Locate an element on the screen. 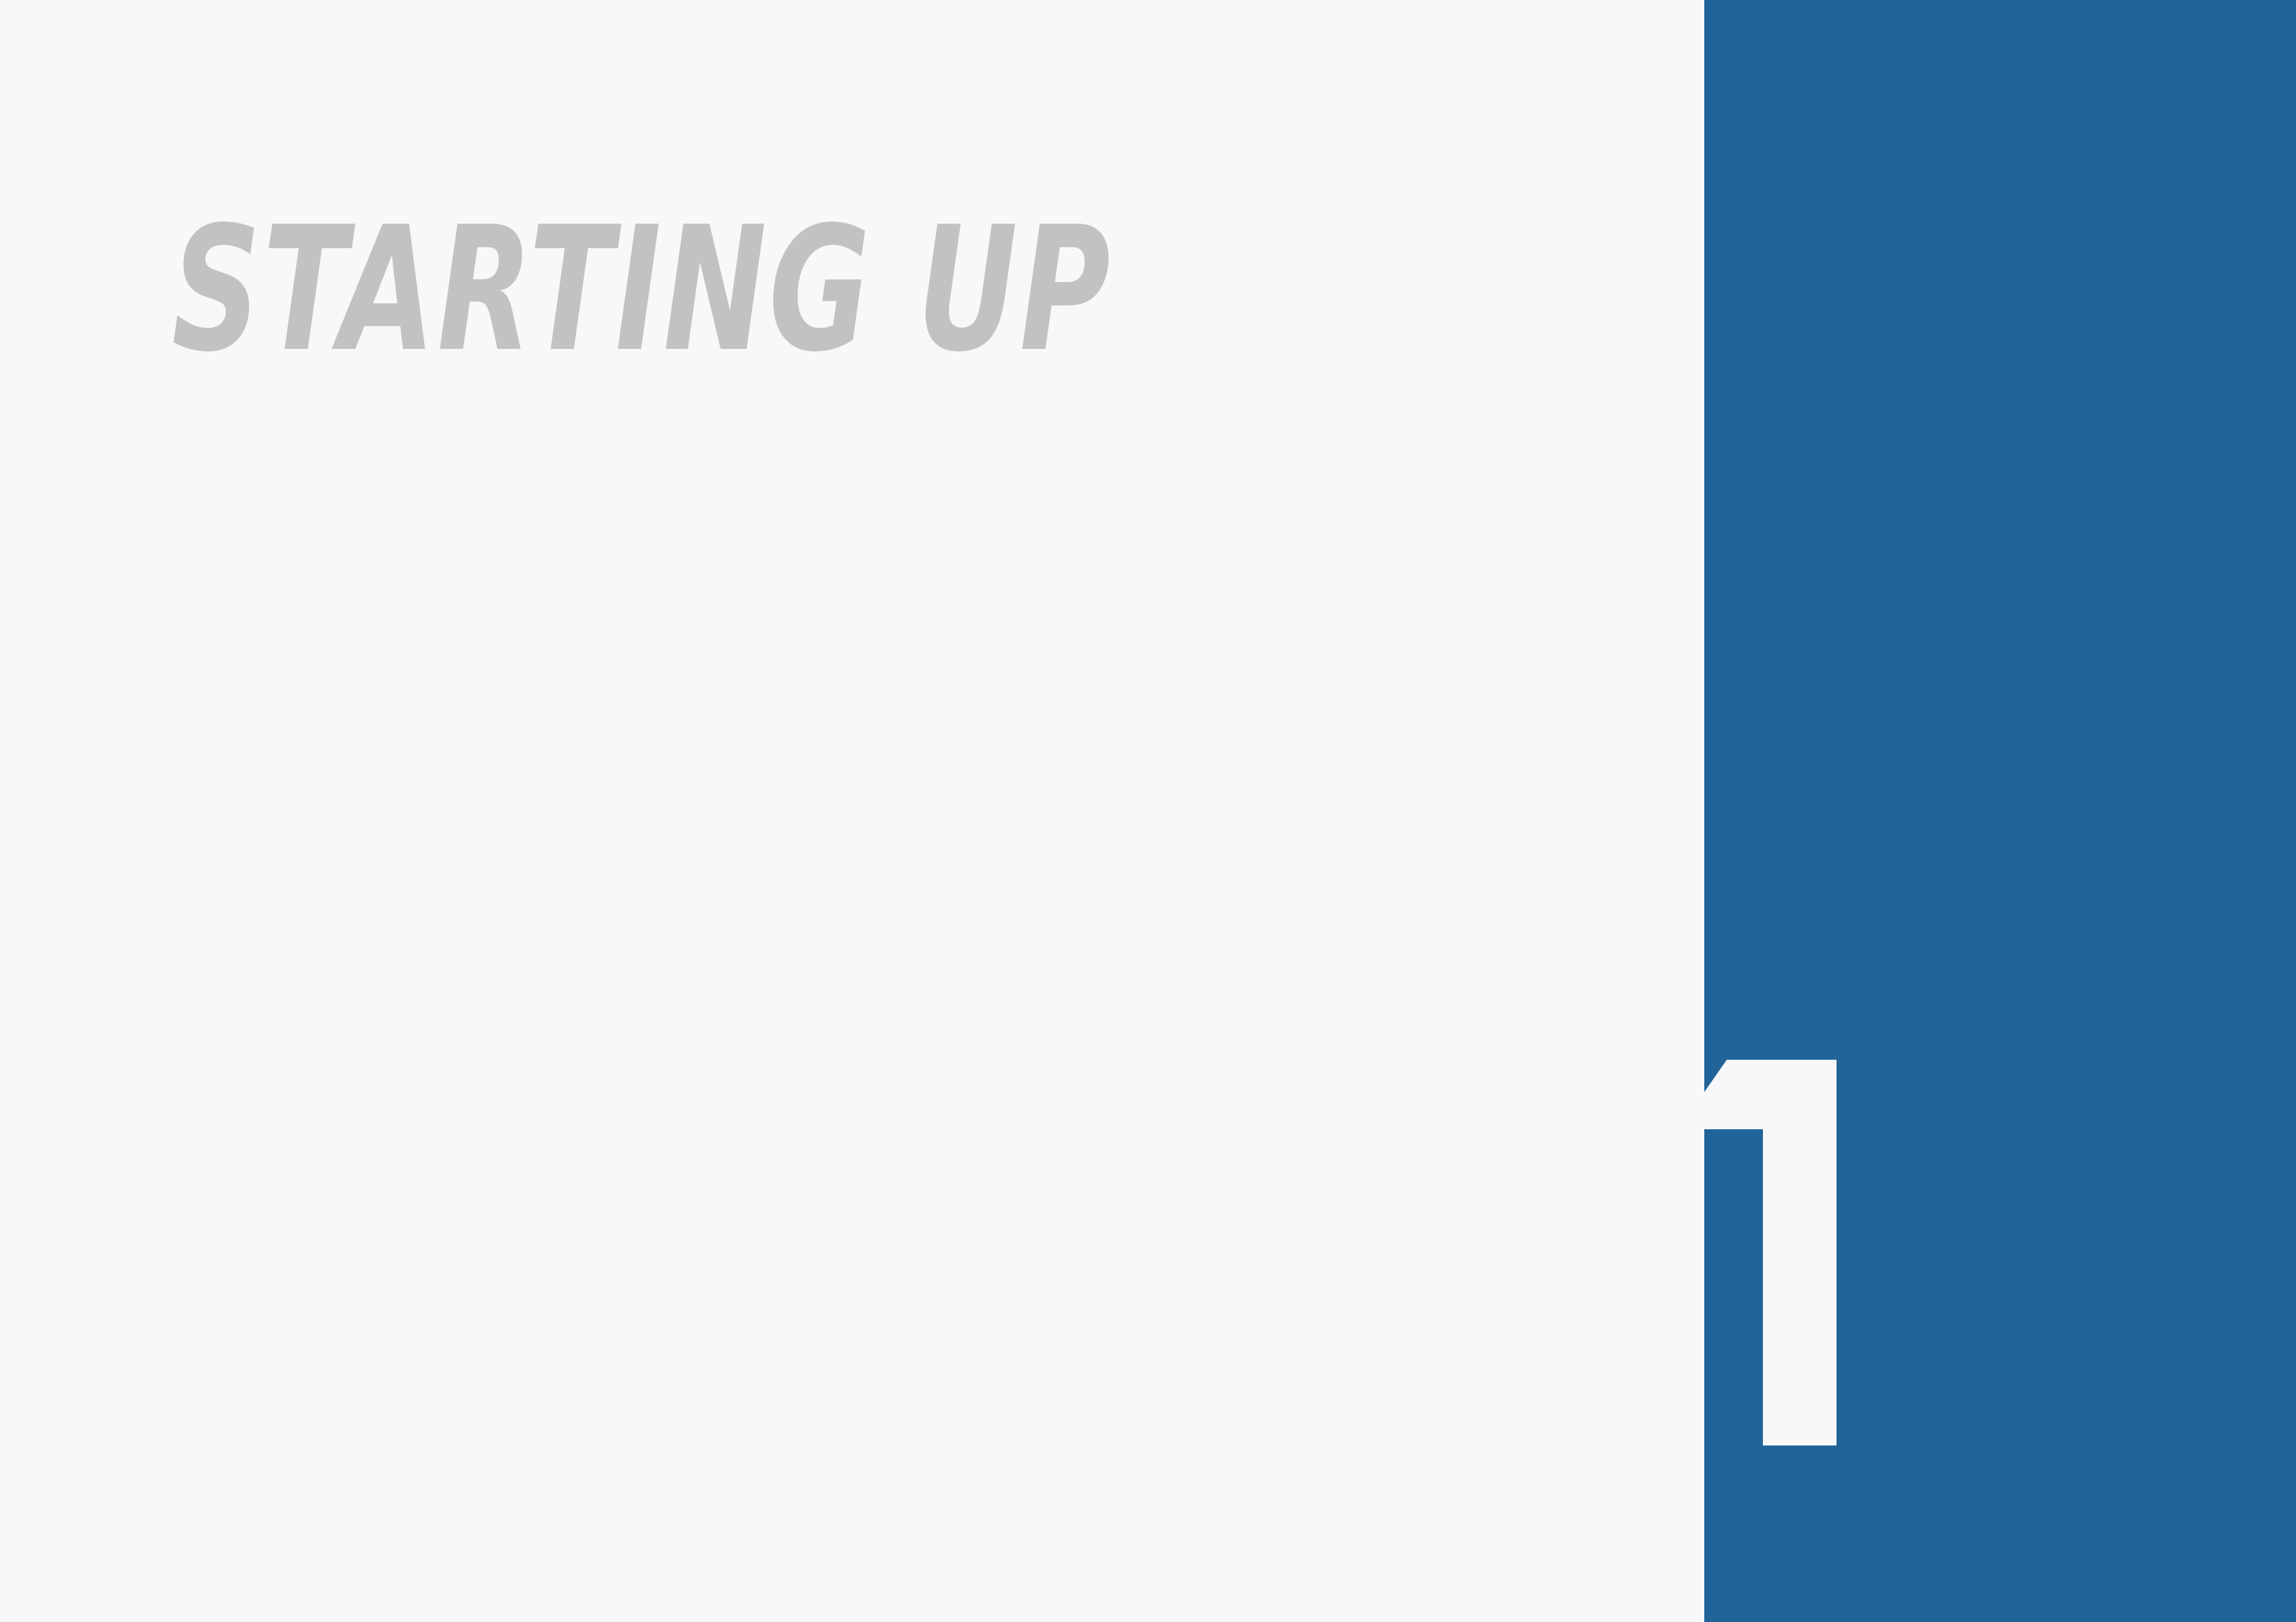  chapter-number-shape is located at coordinates (1758, 1252).